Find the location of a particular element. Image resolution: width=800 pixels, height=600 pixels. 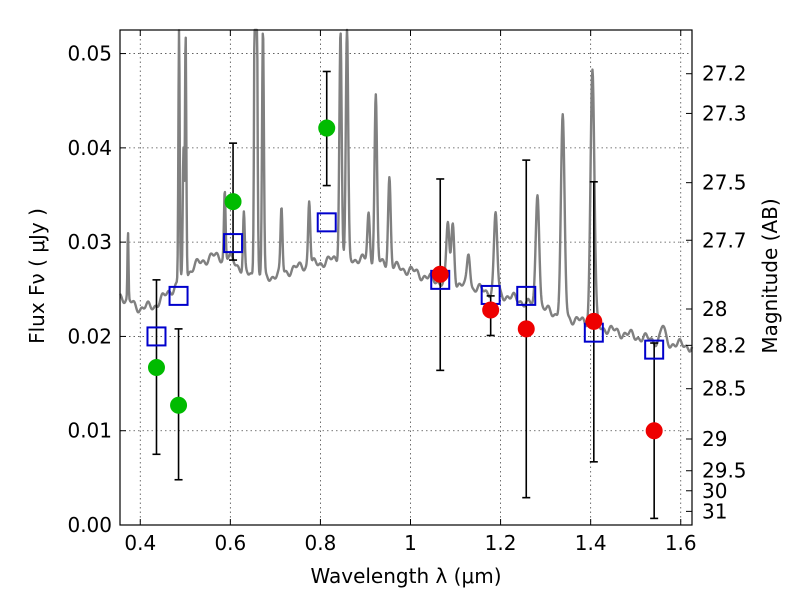

y-axis-title: Flux Fν ( μJy ) is located at coordinates (37, 276).